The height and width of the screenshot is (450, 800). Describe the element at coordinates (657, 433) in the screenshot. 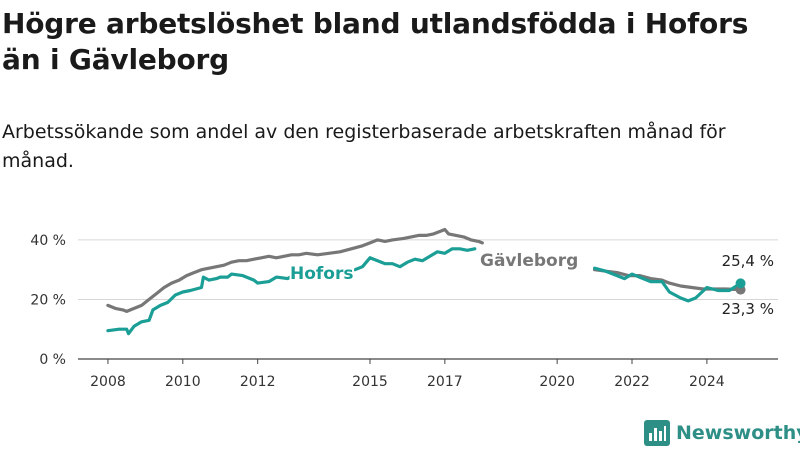

I see `bar-chart-logo-icon` at that location.